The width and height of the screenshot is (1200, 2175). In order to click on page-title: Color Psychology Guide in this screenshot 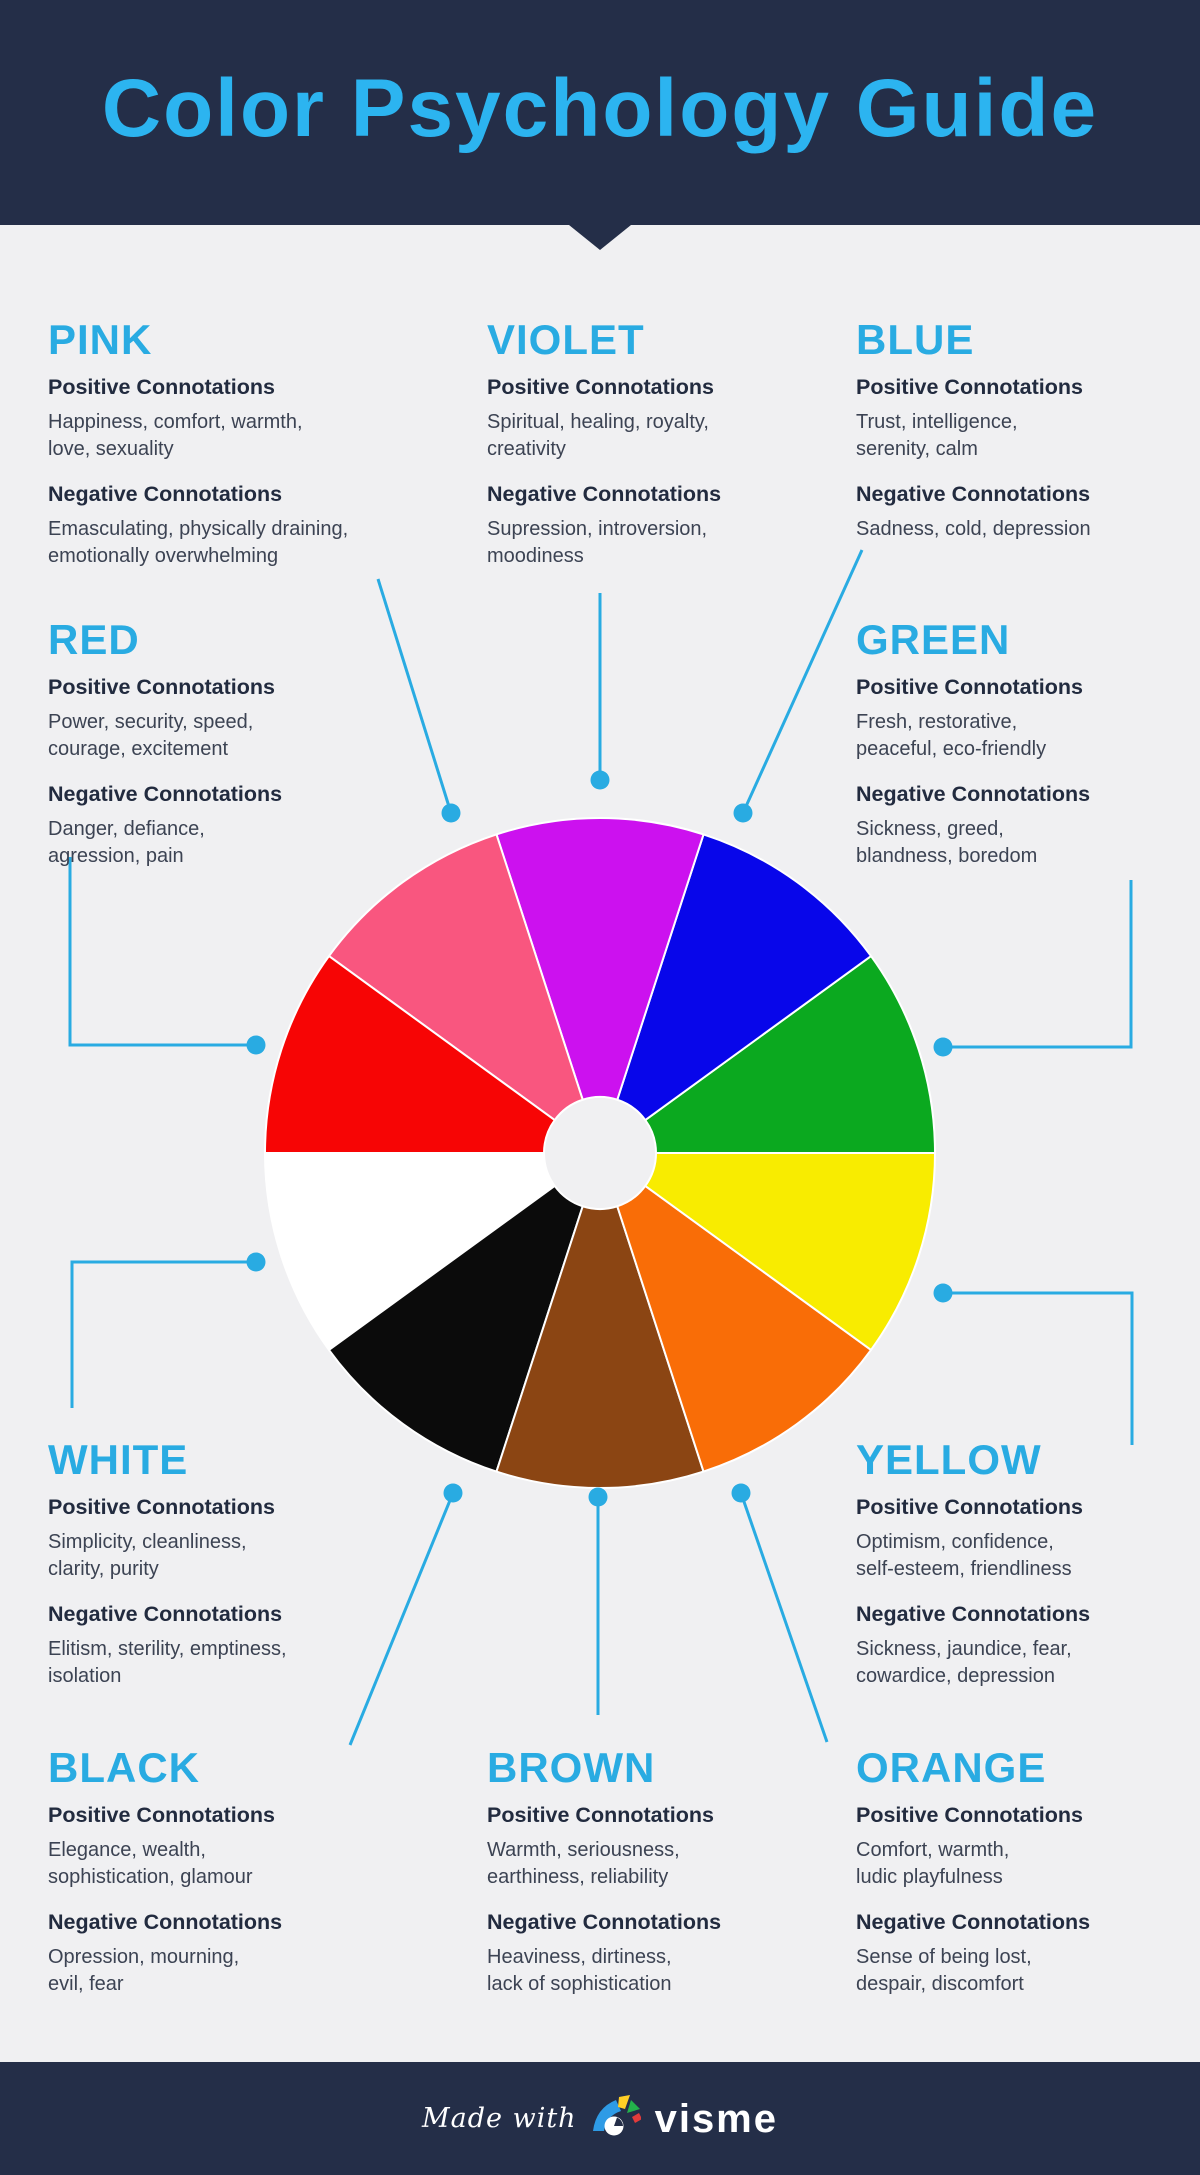, I will do `click(600, 108)`.